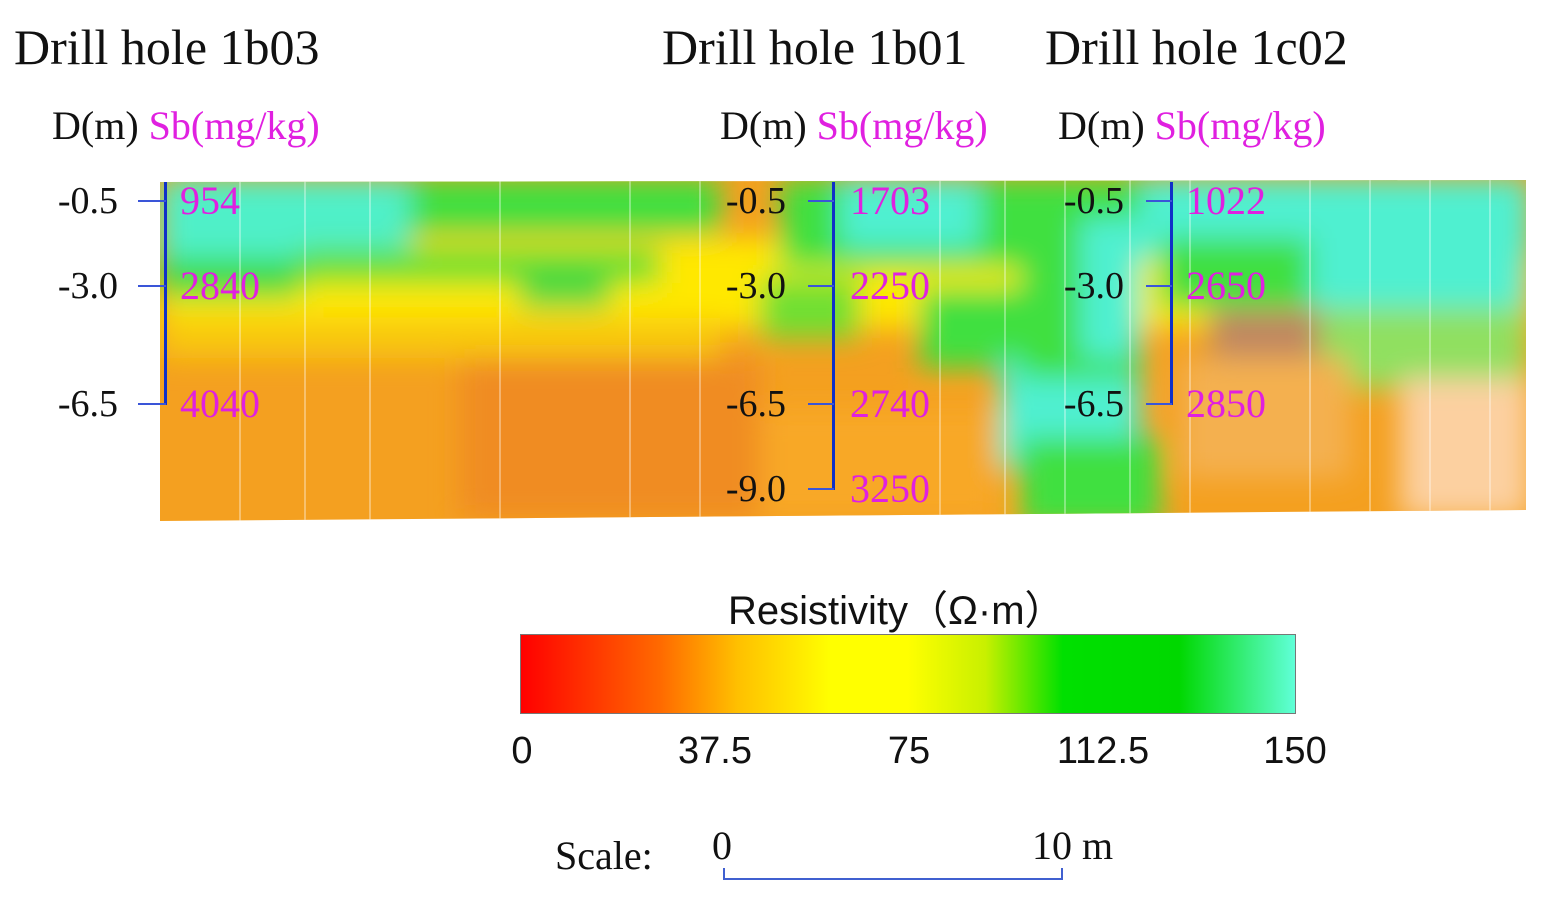  I want to click on hole-1c02-line, so click(1171, 293).